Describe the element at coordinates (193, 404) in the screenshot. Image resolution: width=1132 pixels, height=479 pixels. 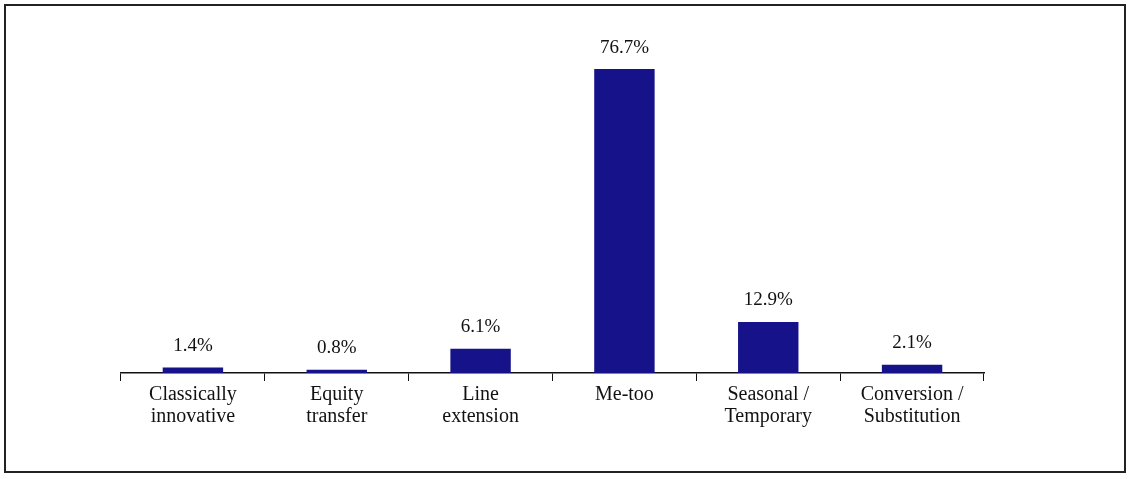
I see `x-tick-label: Classically innovative` at that location.